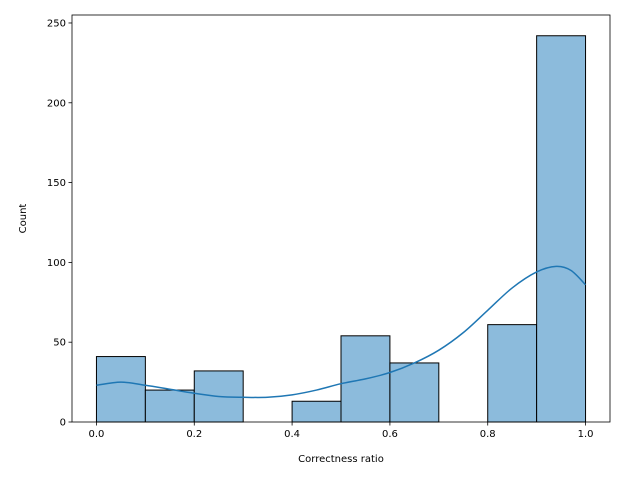 The height and width of the screenshot is (480, 640). Describe the element at coordinates (56, 103) in the screenshot. I see `y-tick-label: 200` at that location.